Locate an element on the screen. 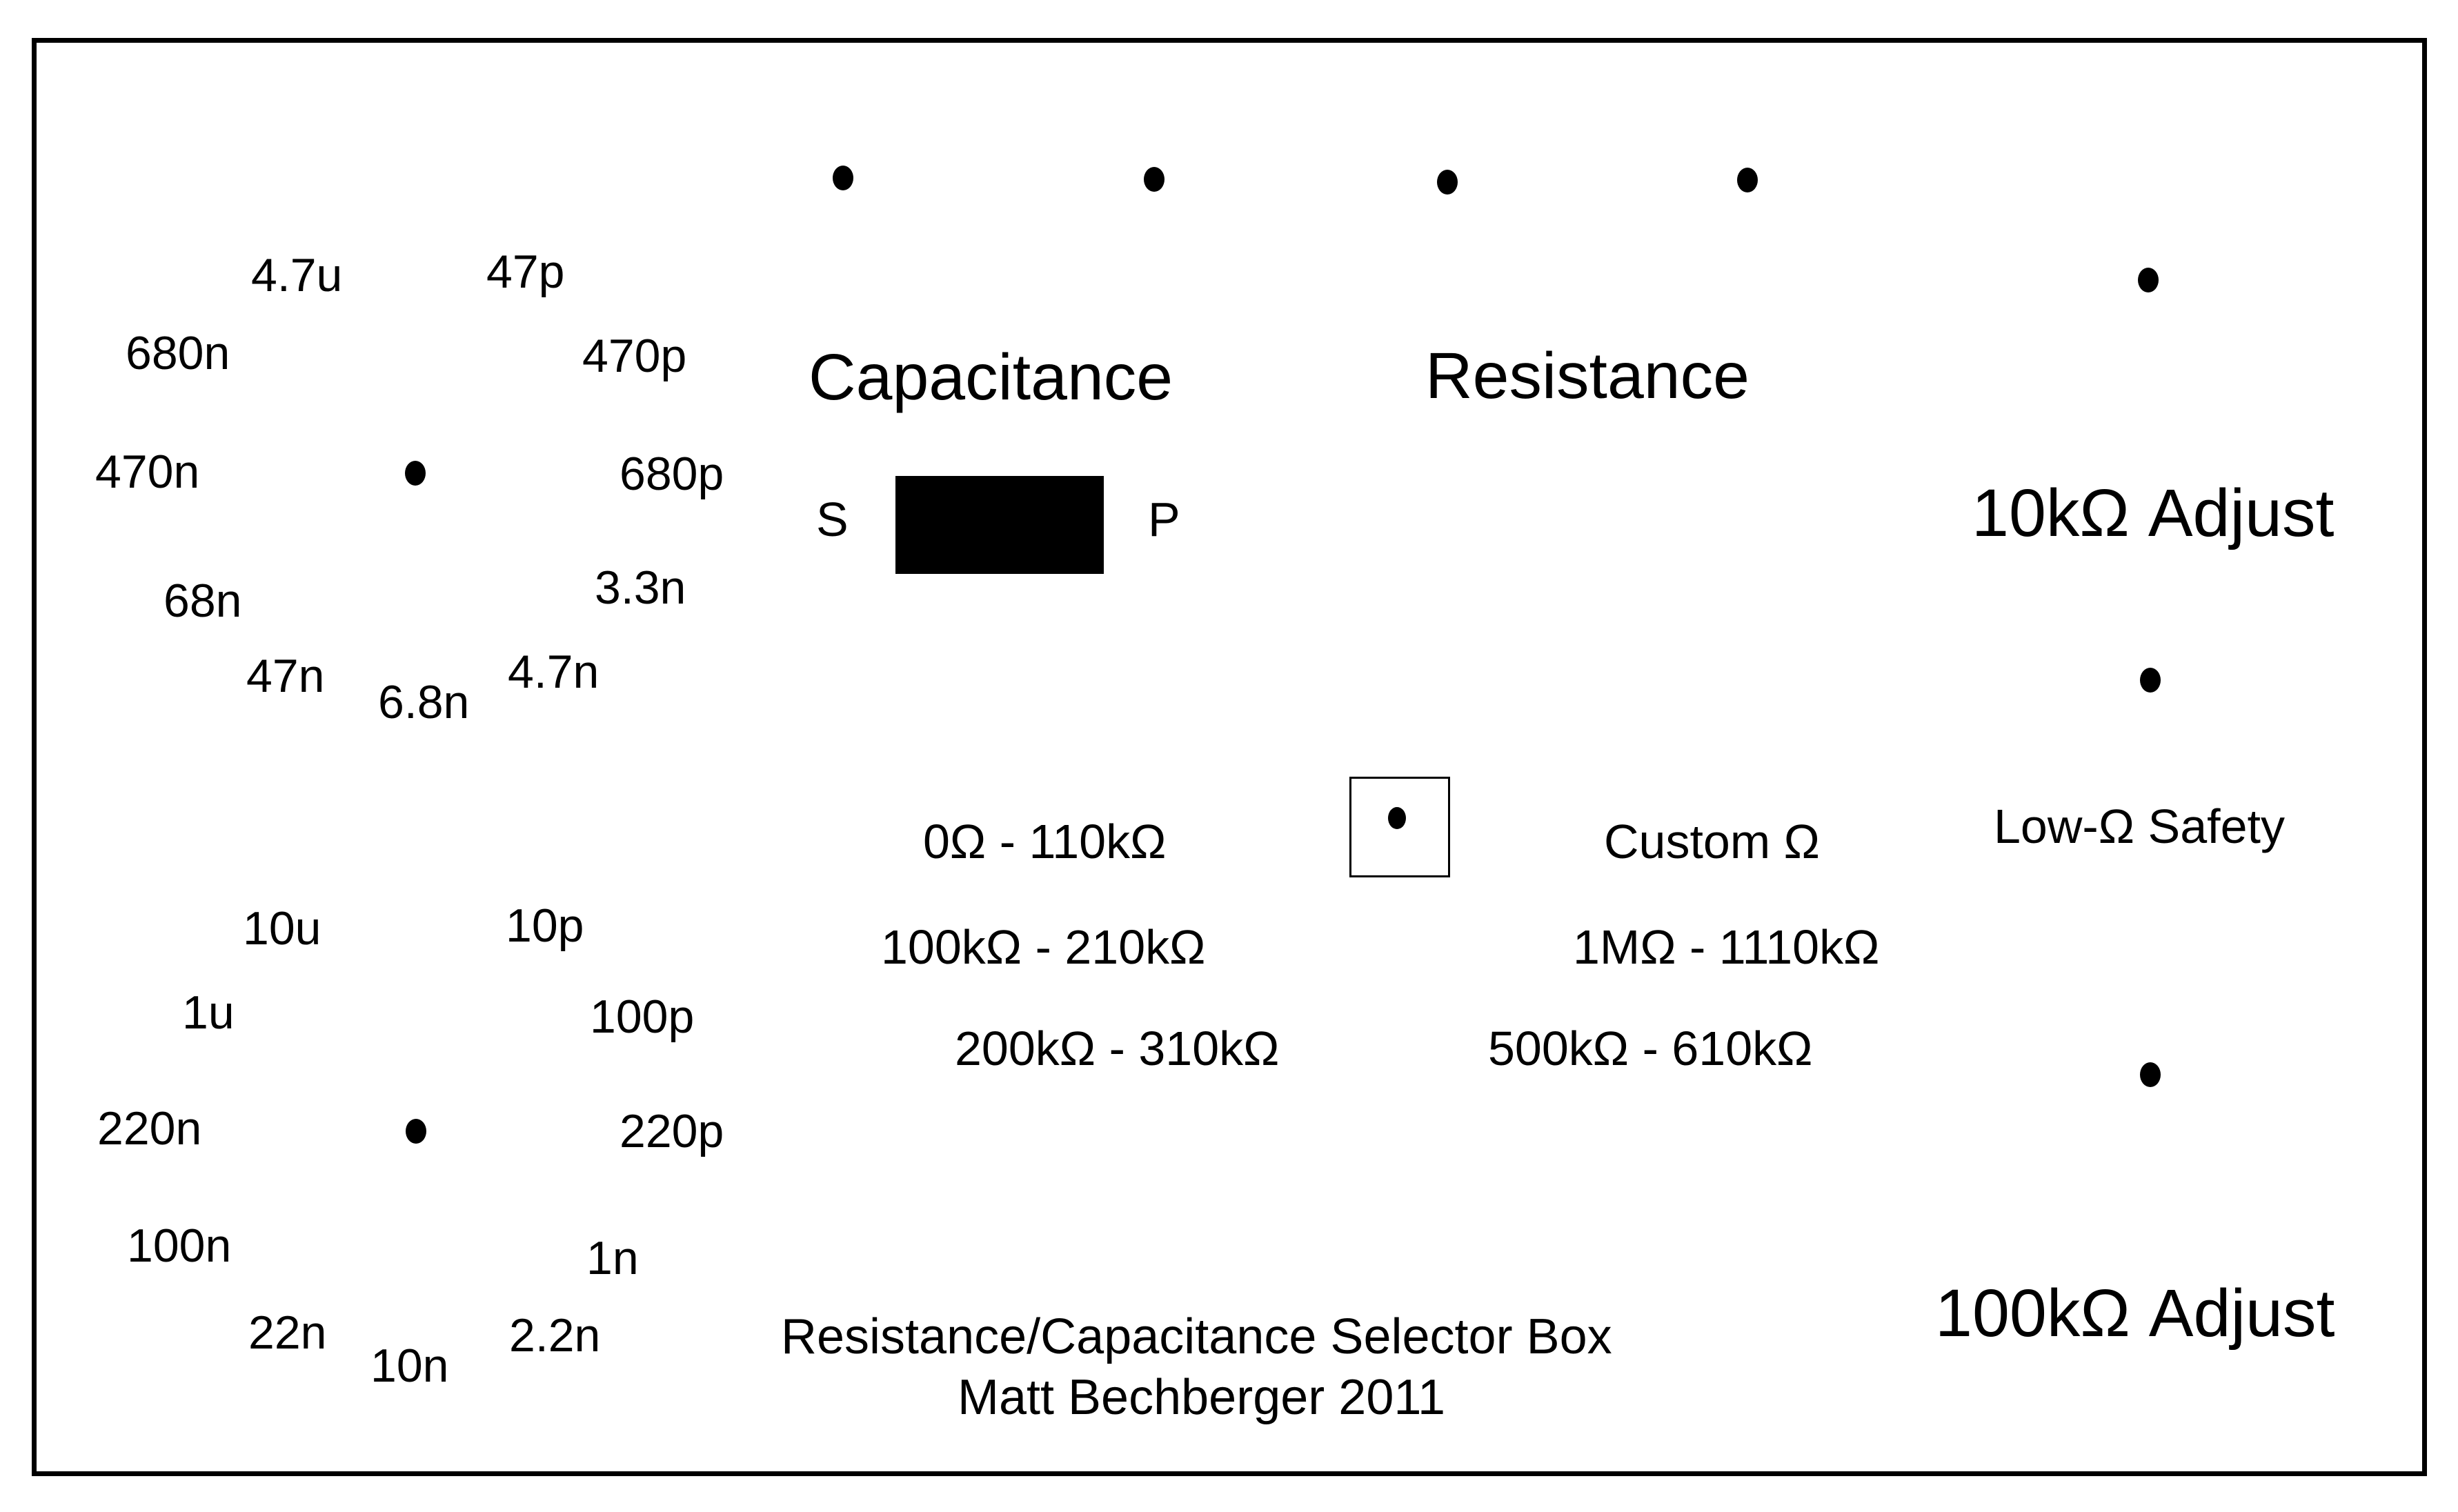 This screenshot has width=2458, height=1512. resistance-label: Resistance is located at coordinates (1587, 375).